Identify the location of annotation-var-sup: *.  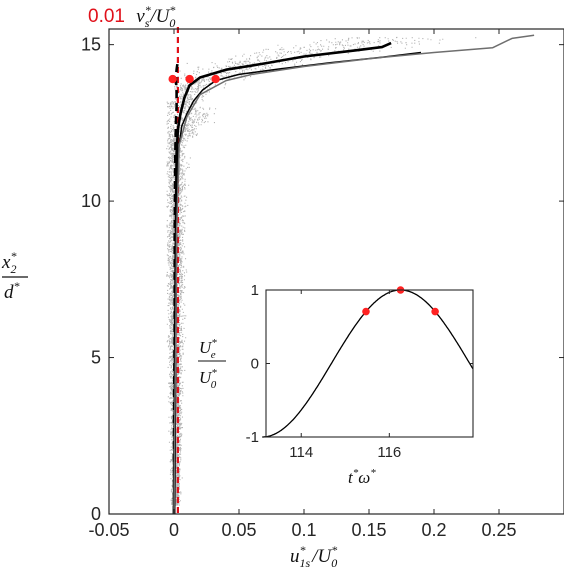
(148, 10).